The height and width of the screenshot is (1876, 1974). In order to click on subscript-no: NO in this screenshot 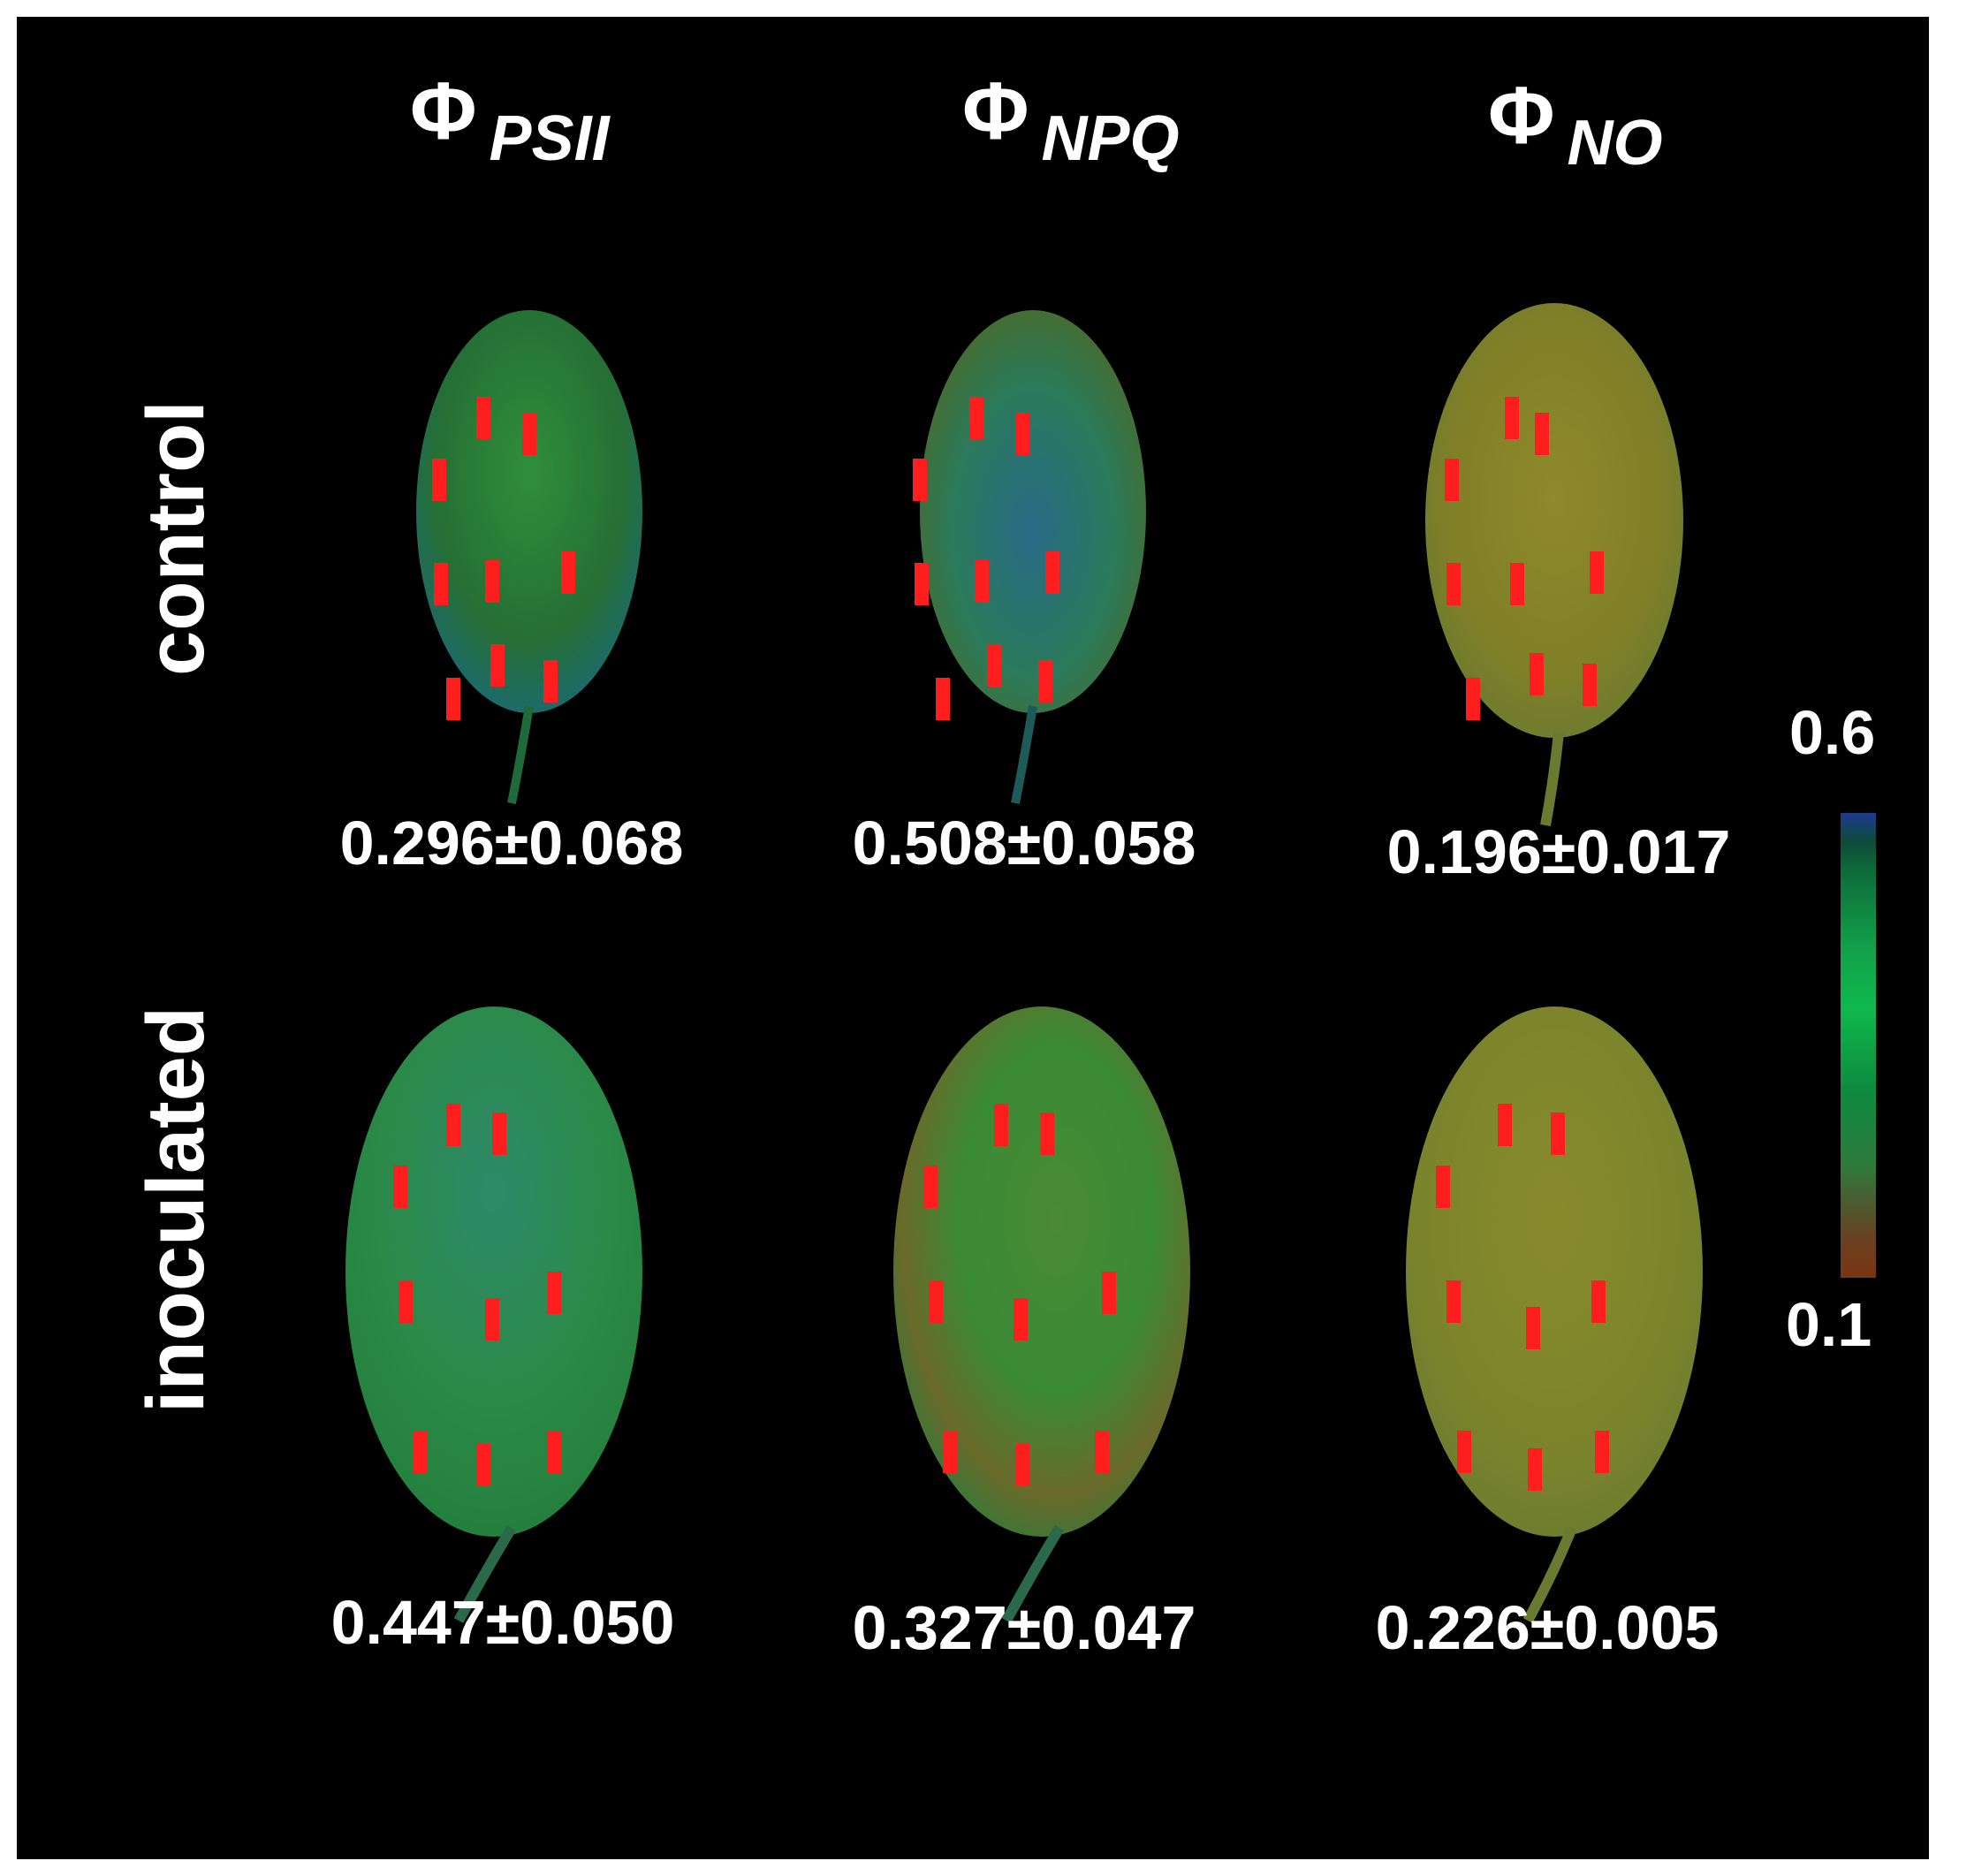, I will do `click(1615, 143)`.